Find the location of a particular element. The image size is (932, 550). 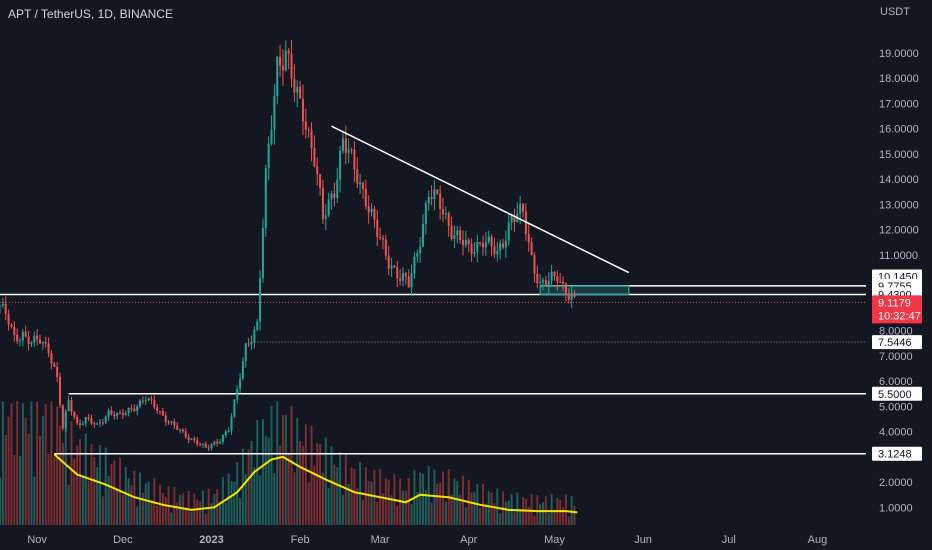

y-tick-label: 4.0000 is located at coordinates (896, 433).